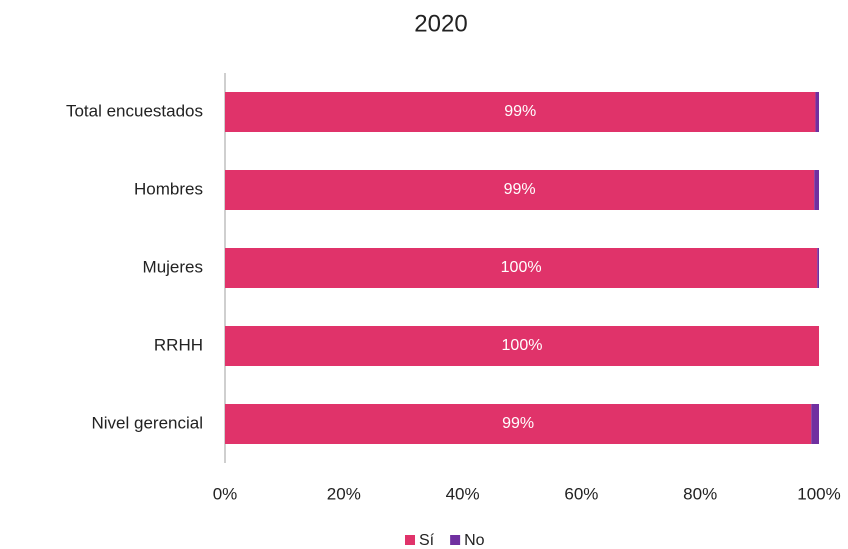 Image resolution: width=848 pixels, height=549 pixels. I want to click on y-tick-label: Total encuestados, so click(134, 110).